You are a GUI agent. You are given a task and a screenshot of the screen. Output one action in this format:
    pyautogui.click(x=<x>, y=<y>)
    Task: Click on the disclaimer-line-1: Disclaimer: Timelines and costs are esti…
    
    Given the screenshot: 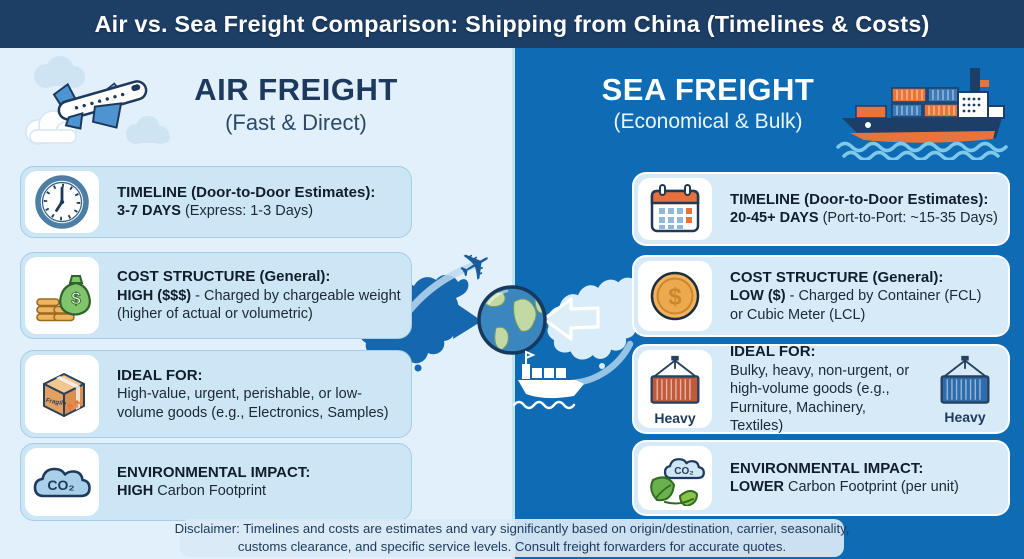 What is the action you would take?
    pyautogui.click(x=512, y=528)
    